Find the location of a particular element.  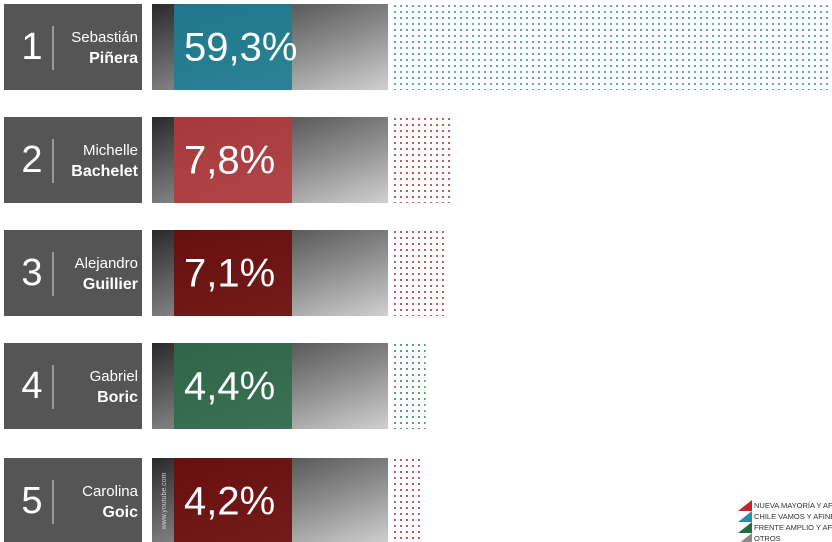

first-name: Michelle is located at coordinates (110, 150).